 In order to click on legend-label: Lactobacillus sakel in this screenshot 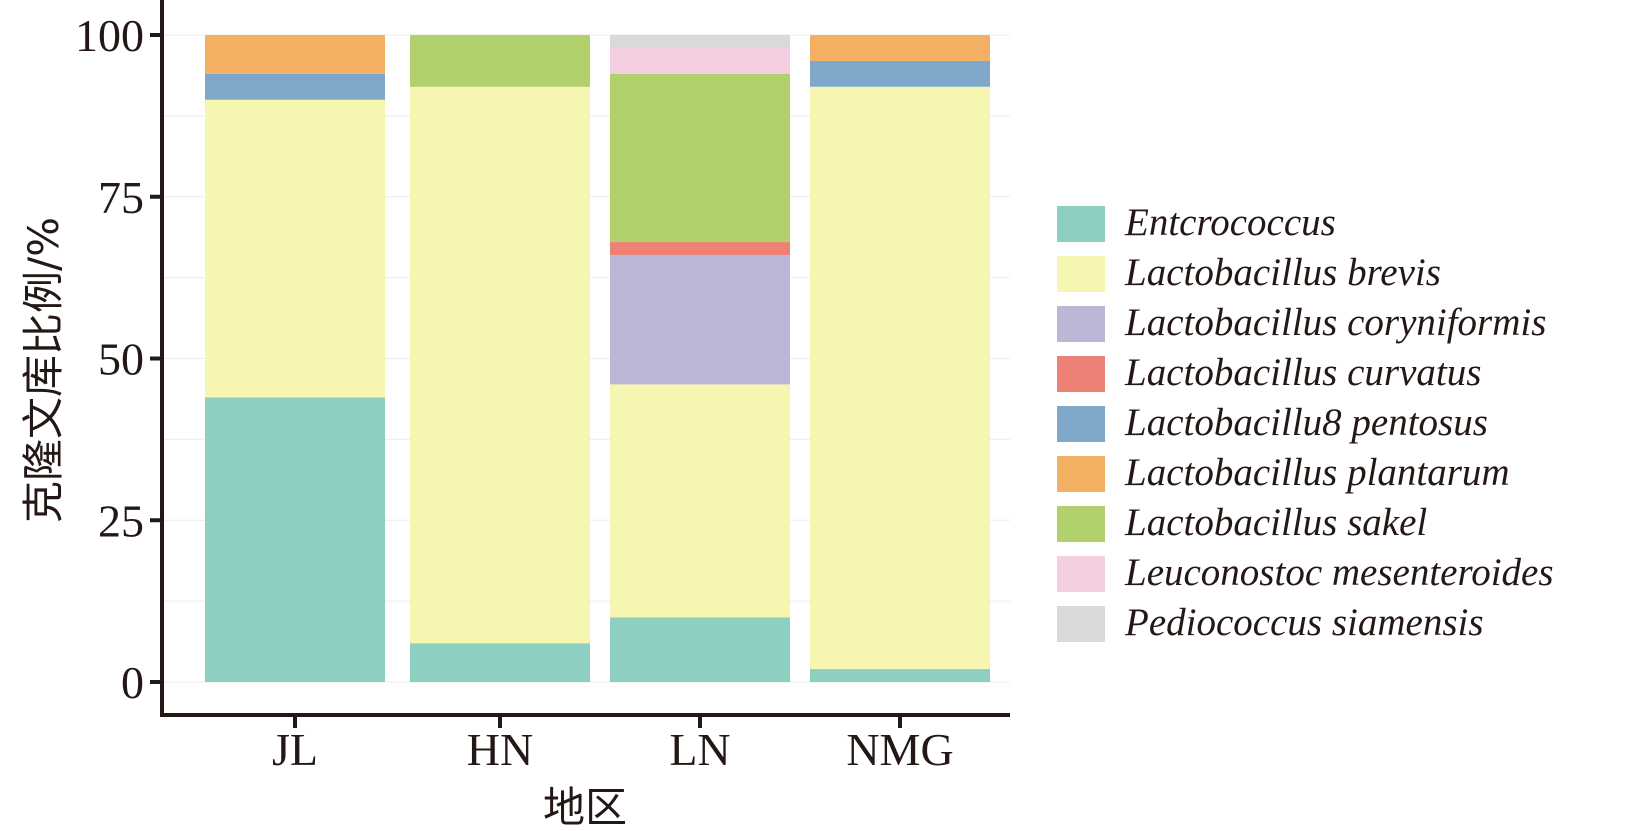, I will do `click(1275, 522)`.